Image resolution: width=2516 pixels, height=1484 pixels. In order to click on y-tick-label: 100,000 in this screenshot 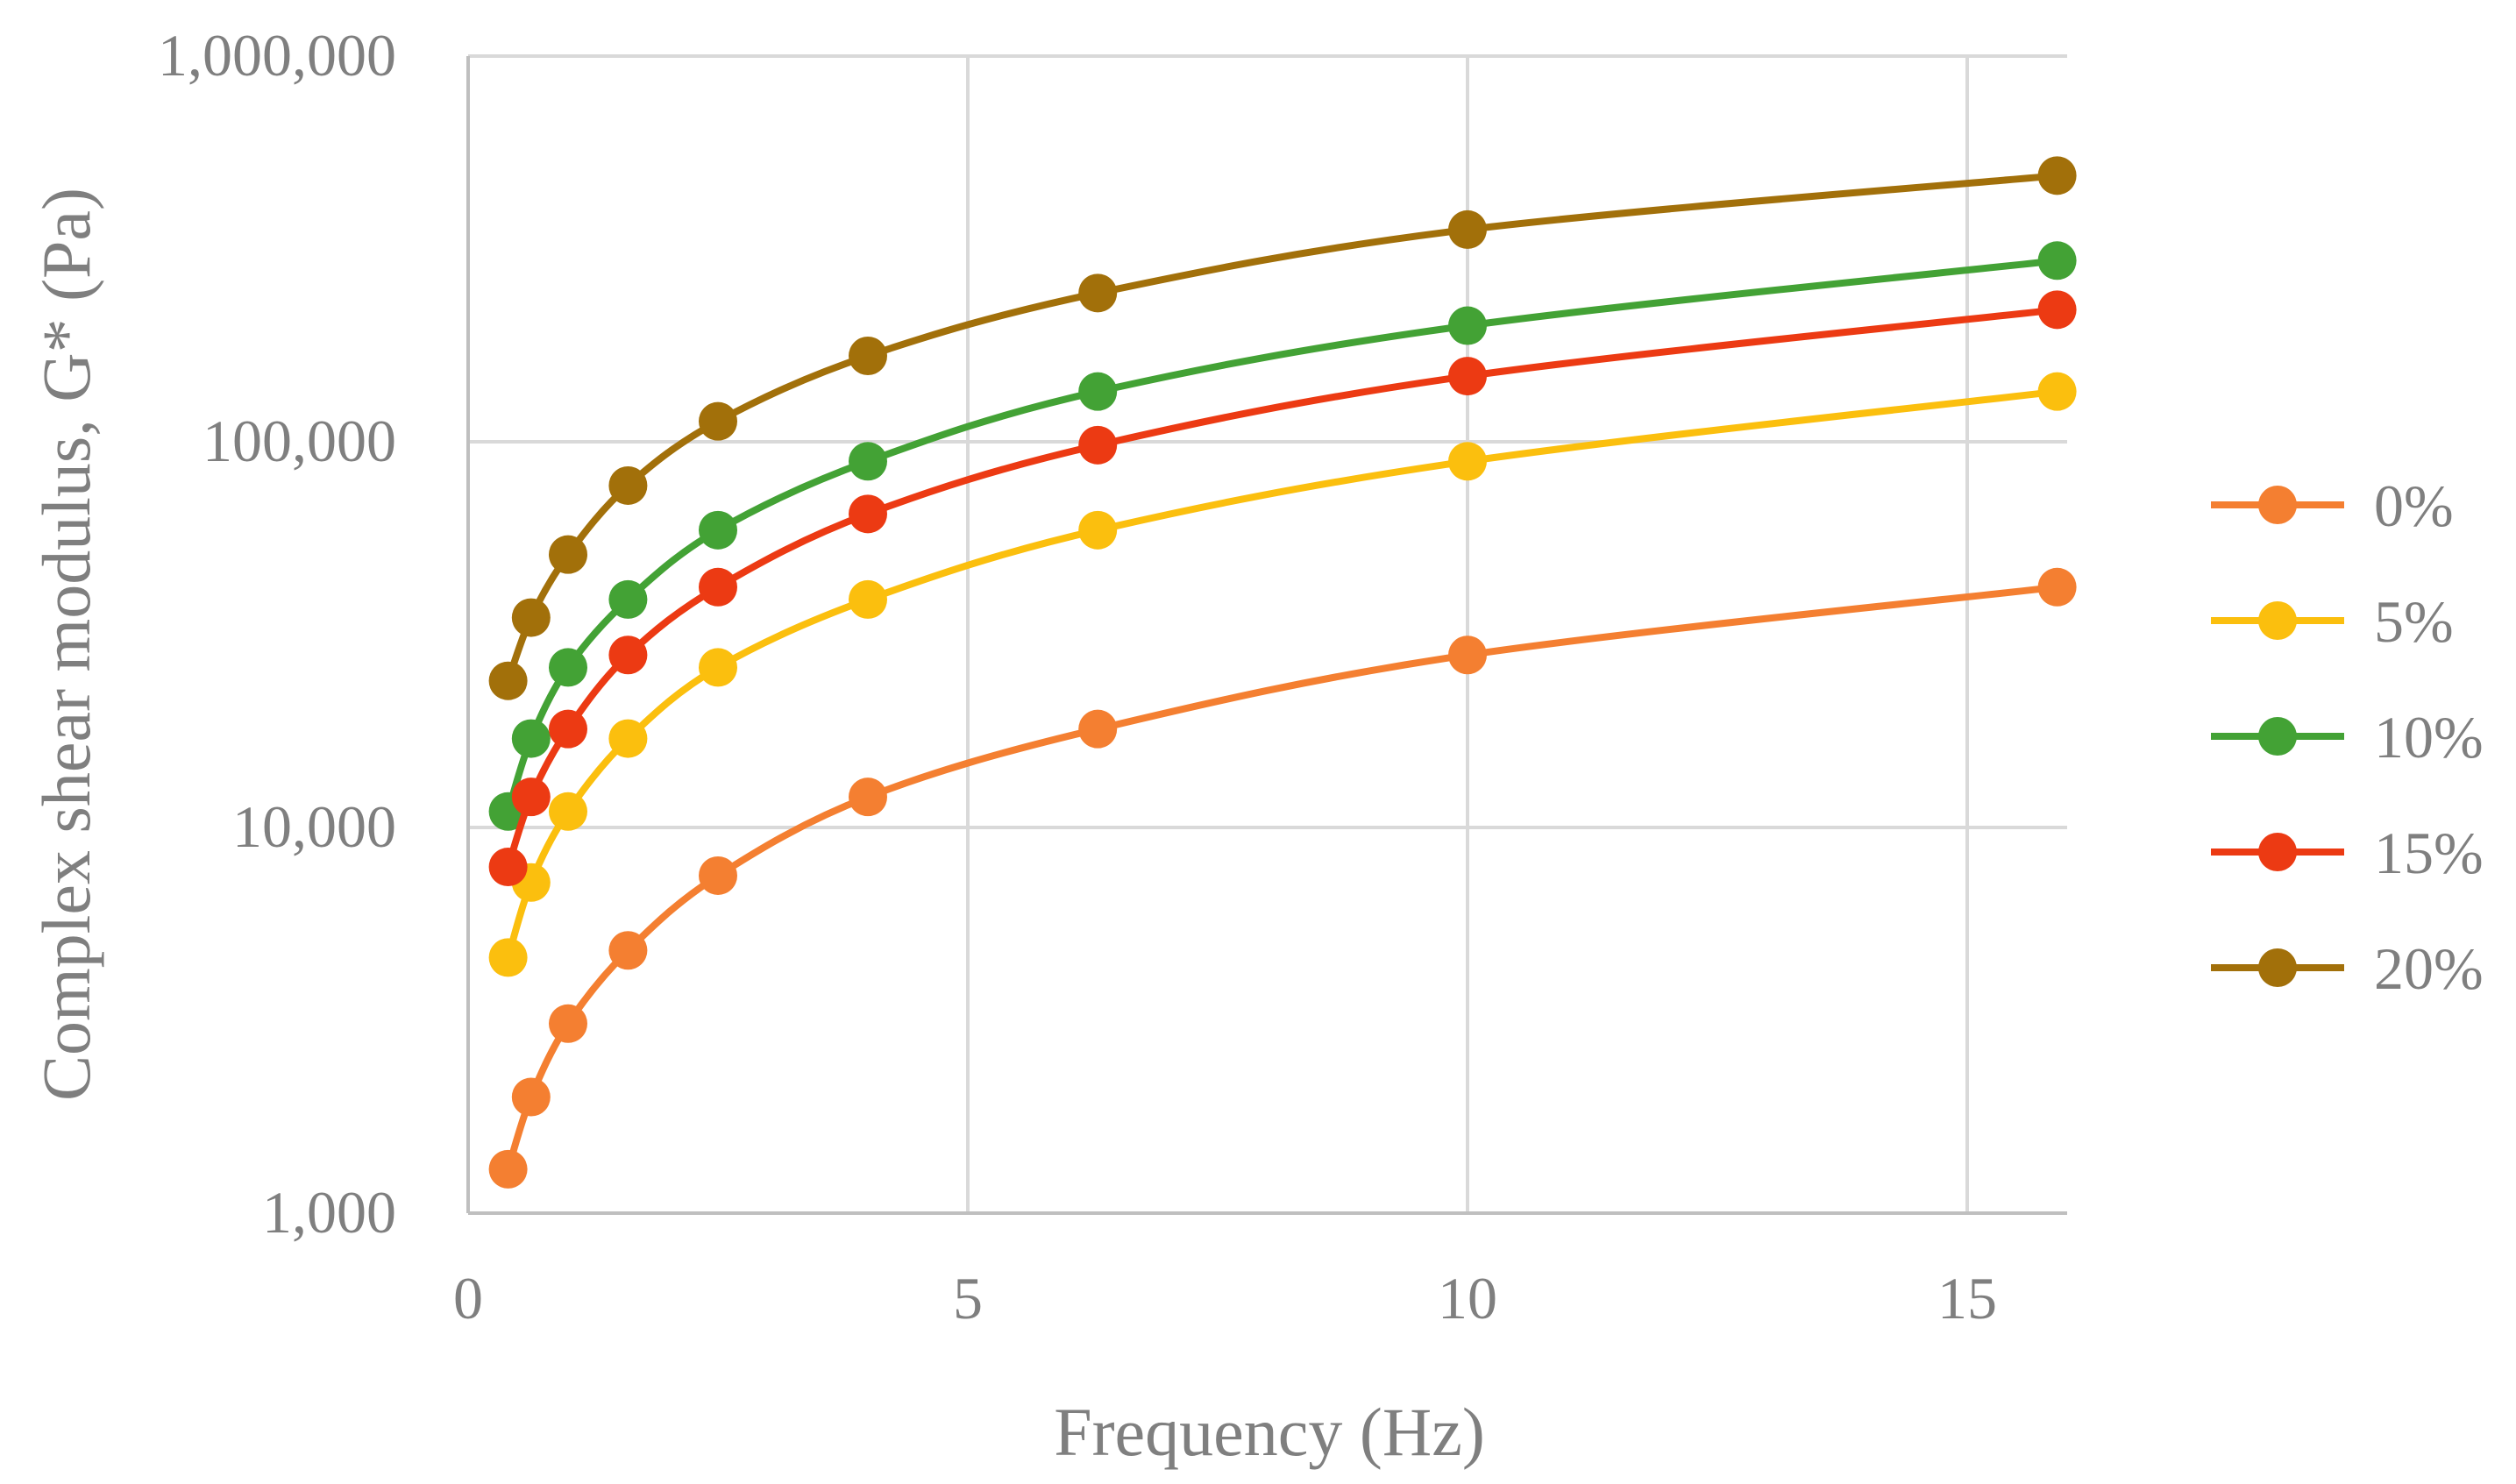, I will do `click(299, 441)`.